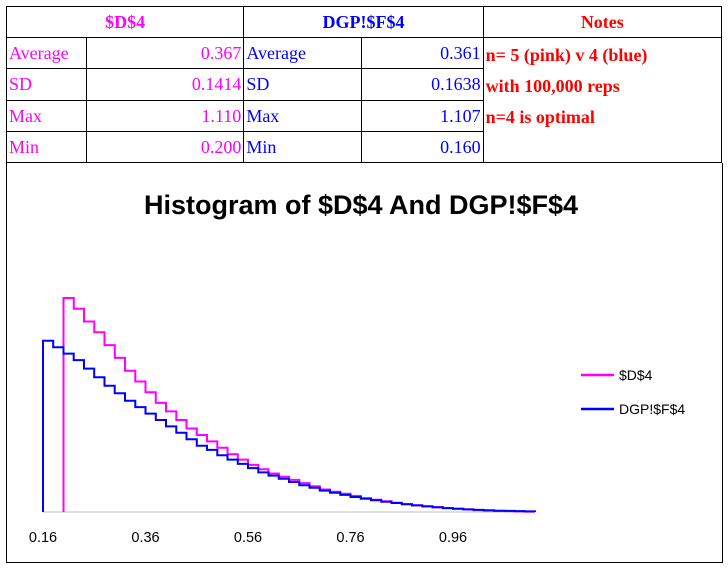 The width and height of the screenshot is (728, 568). What do you see at coordinates (350, 538) in the screenshot?
I see `x-tick-label: 0.76` at bounding box center [350, 538].